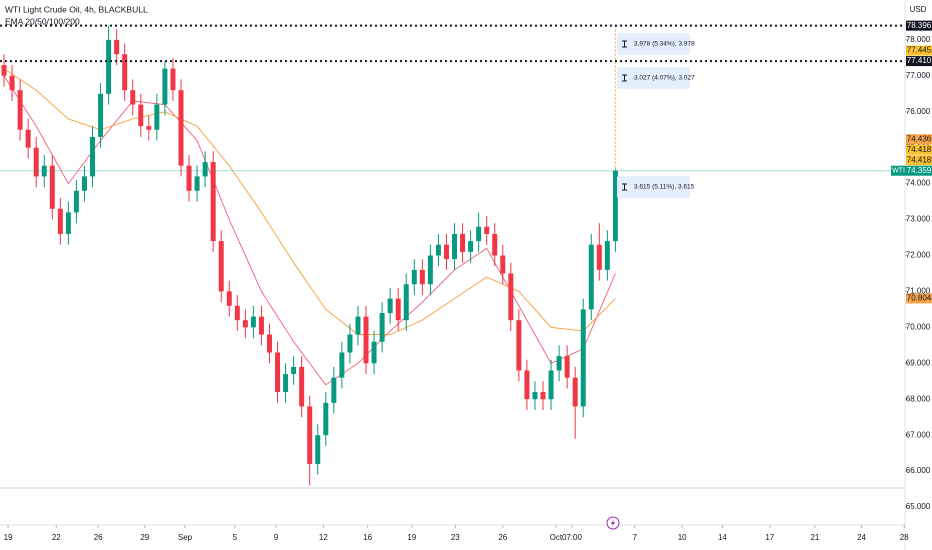  I want to click on x-tick-label: 19, so click(8, 537).